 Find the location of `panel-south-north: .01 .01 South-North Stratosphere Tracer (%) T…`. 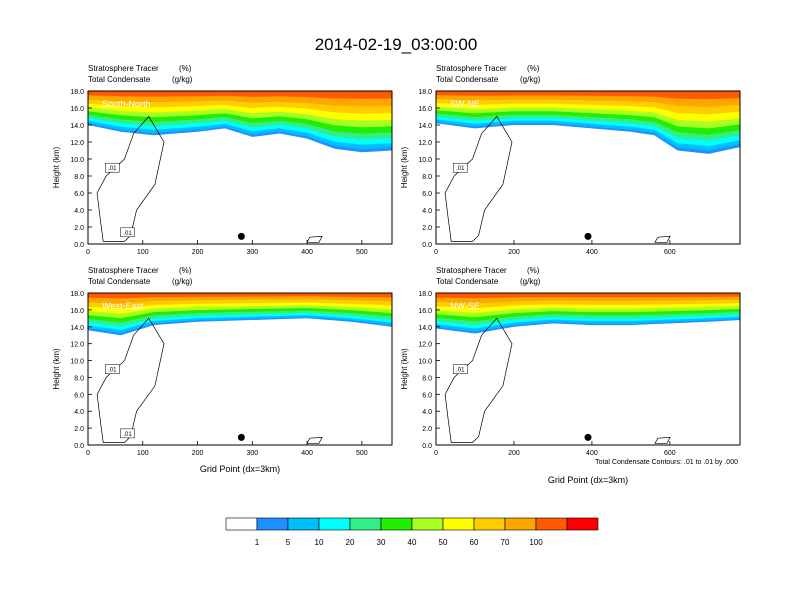

panel-south-north: .01 .01 South-North Stratosphere Tracer (%) T… is located at coordinates (222, 160).